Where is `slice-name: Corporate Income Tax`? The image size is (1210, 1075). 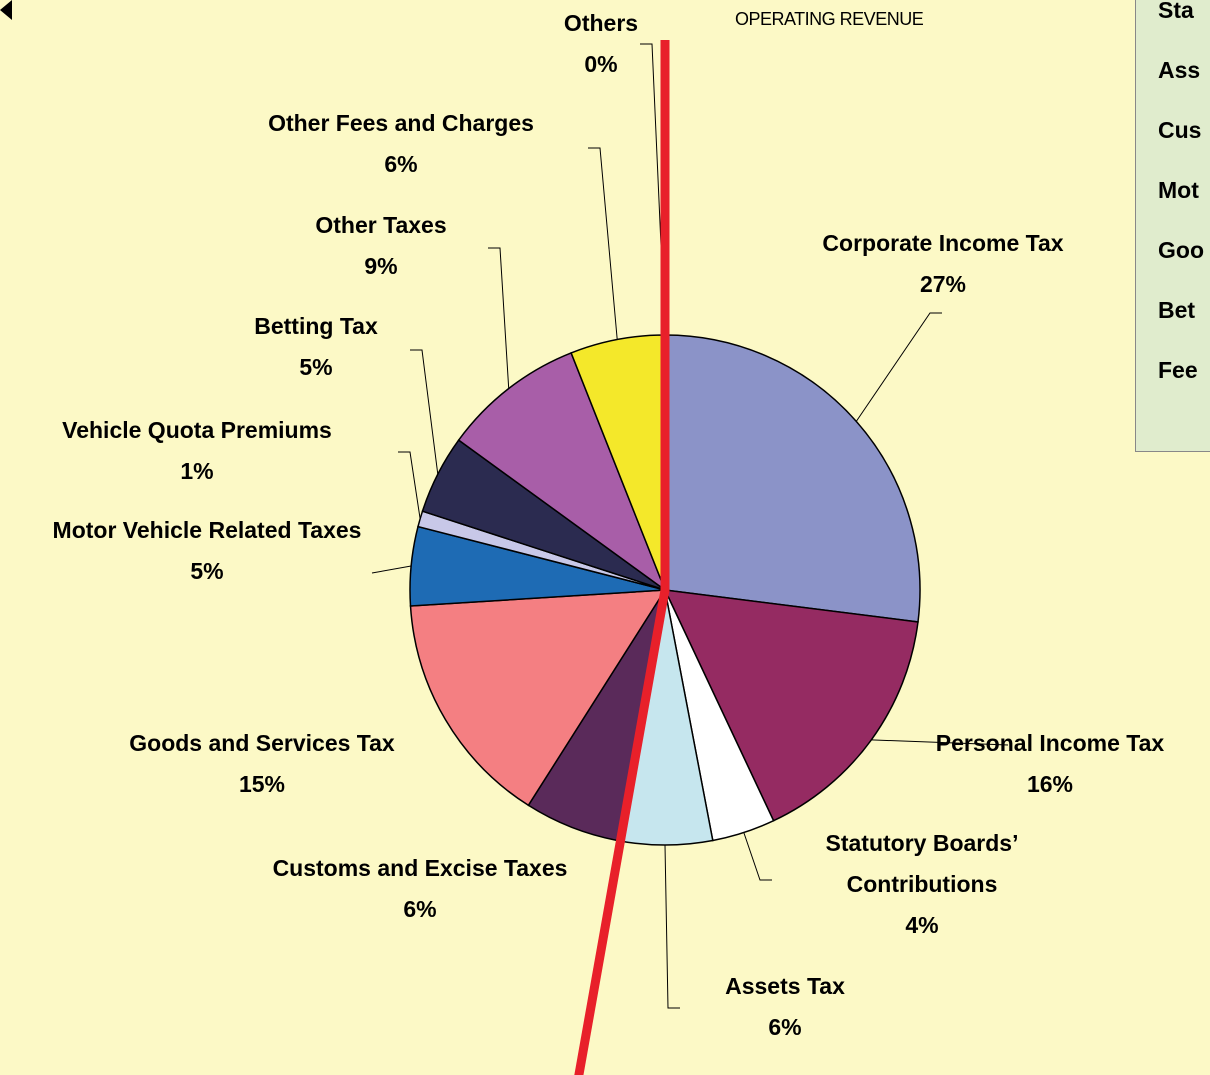
slice-name: Corporate Income Tax is located at coordinates (943, 243).